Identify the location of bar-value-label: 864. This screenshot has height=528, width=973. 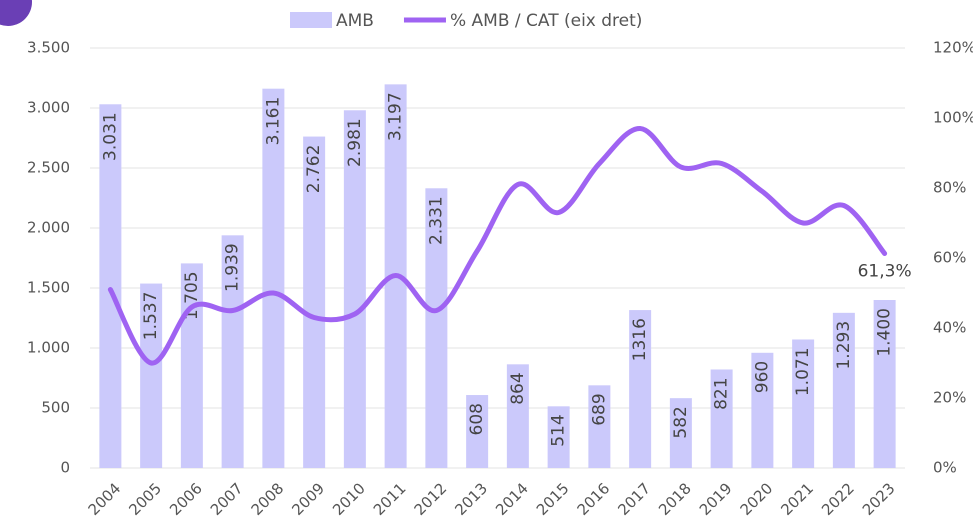
(518, 388).